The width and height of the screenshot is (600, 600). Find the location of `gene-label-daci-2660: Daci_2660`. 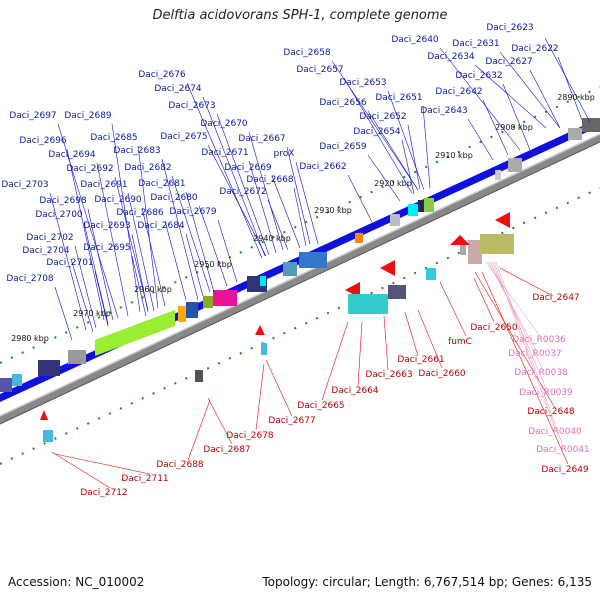

gene-label-daci-2660: Daci_2660 is located at coordinates (442, 374).